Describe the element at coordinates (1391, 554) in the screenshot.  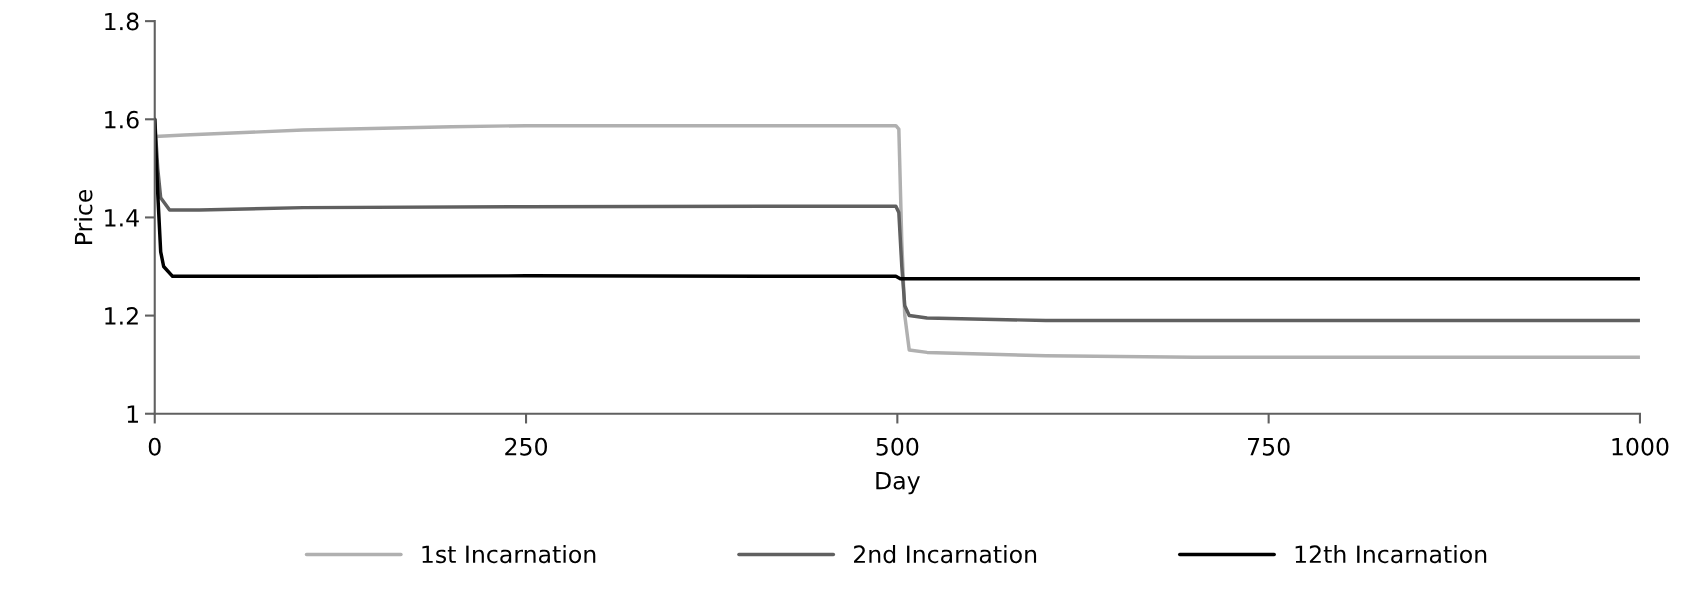
I see `legend-label: 12th Incarnation` at that location.